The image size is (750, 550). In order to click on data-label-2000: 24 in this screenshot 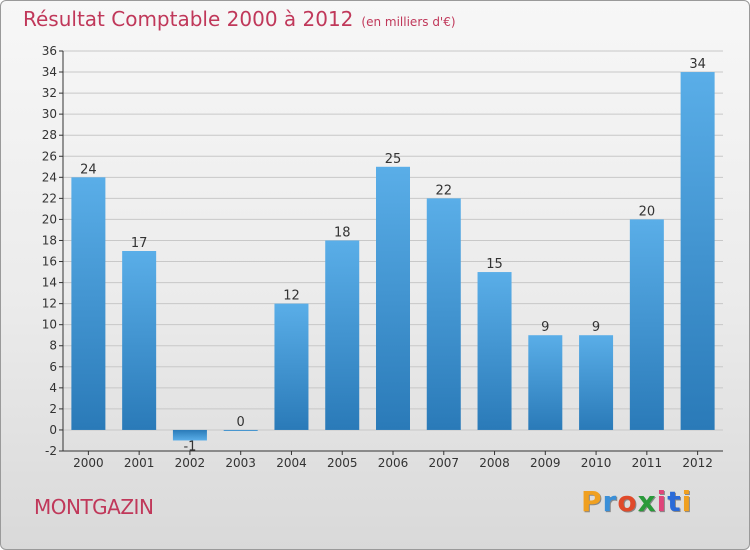, I will do `click(88, 169)`.